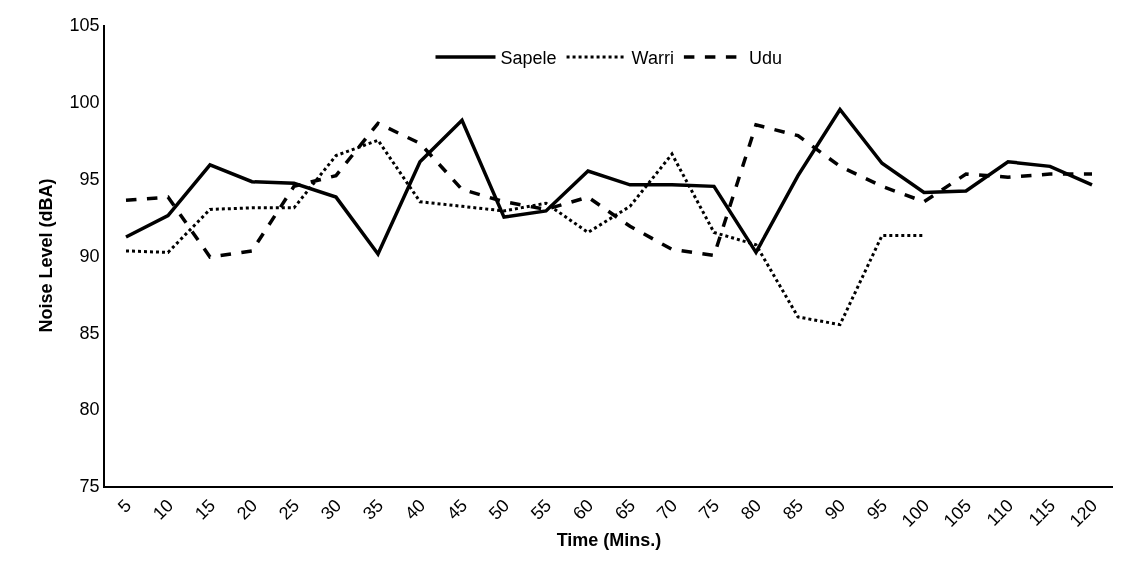 The image size is (1133, 581). Describe the element at coordinates (793, 509) in the screenshot. I see `x-tick-label: 85` at that location.